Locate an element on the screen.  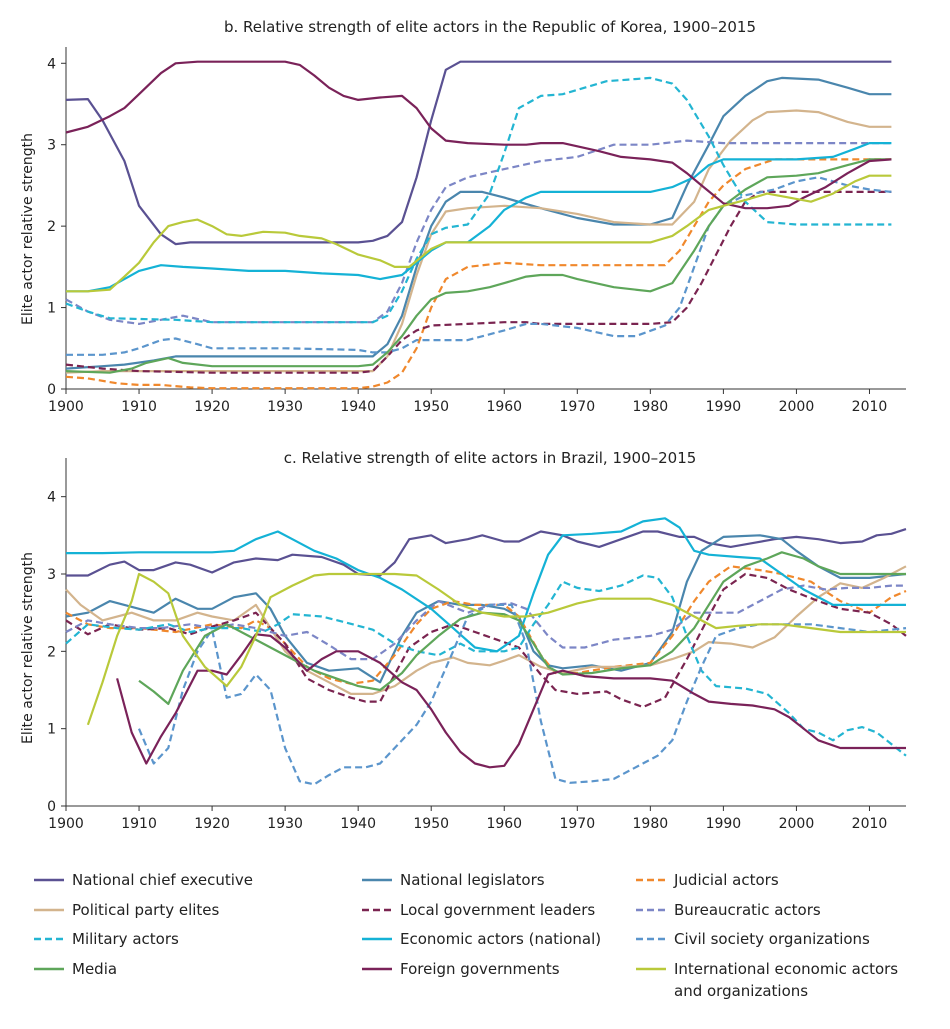
legend-label: Economic actors (national) is located at coordinates (500, 939).